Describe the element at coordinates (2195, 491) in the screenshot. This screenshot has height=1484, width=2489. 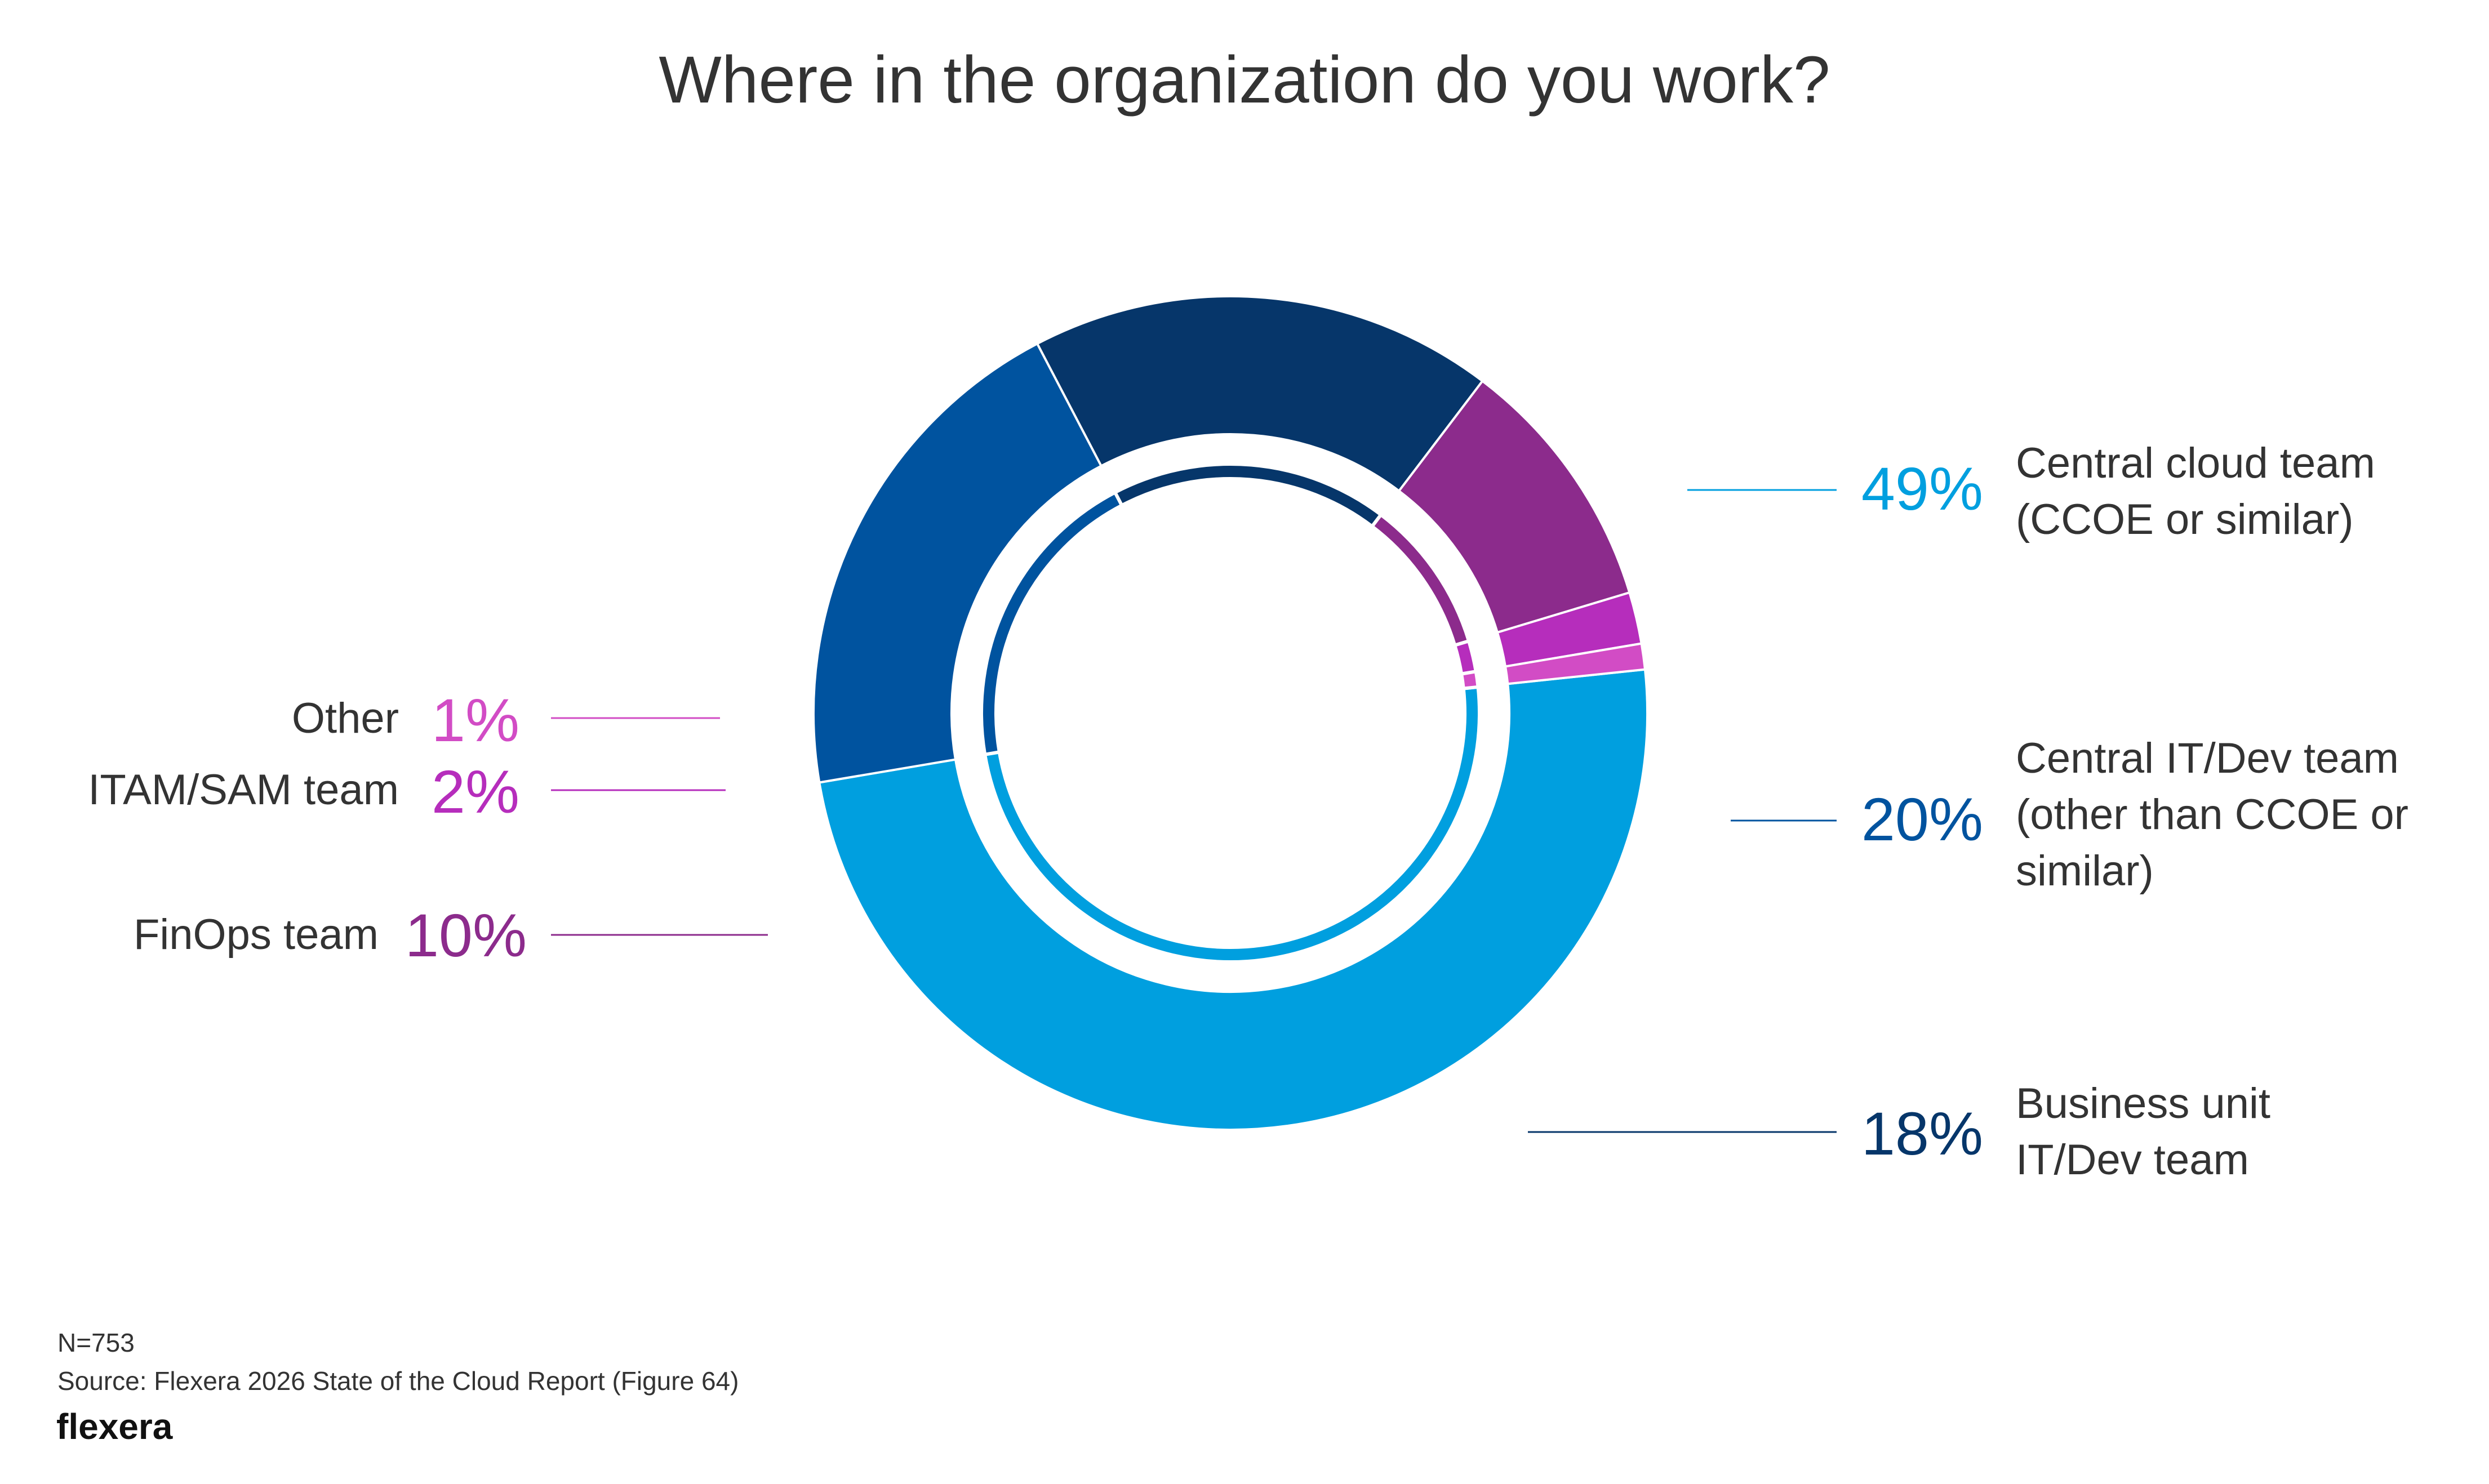
I see `slice-label-0: Central cloud team (CCOE or similar)` at that location.